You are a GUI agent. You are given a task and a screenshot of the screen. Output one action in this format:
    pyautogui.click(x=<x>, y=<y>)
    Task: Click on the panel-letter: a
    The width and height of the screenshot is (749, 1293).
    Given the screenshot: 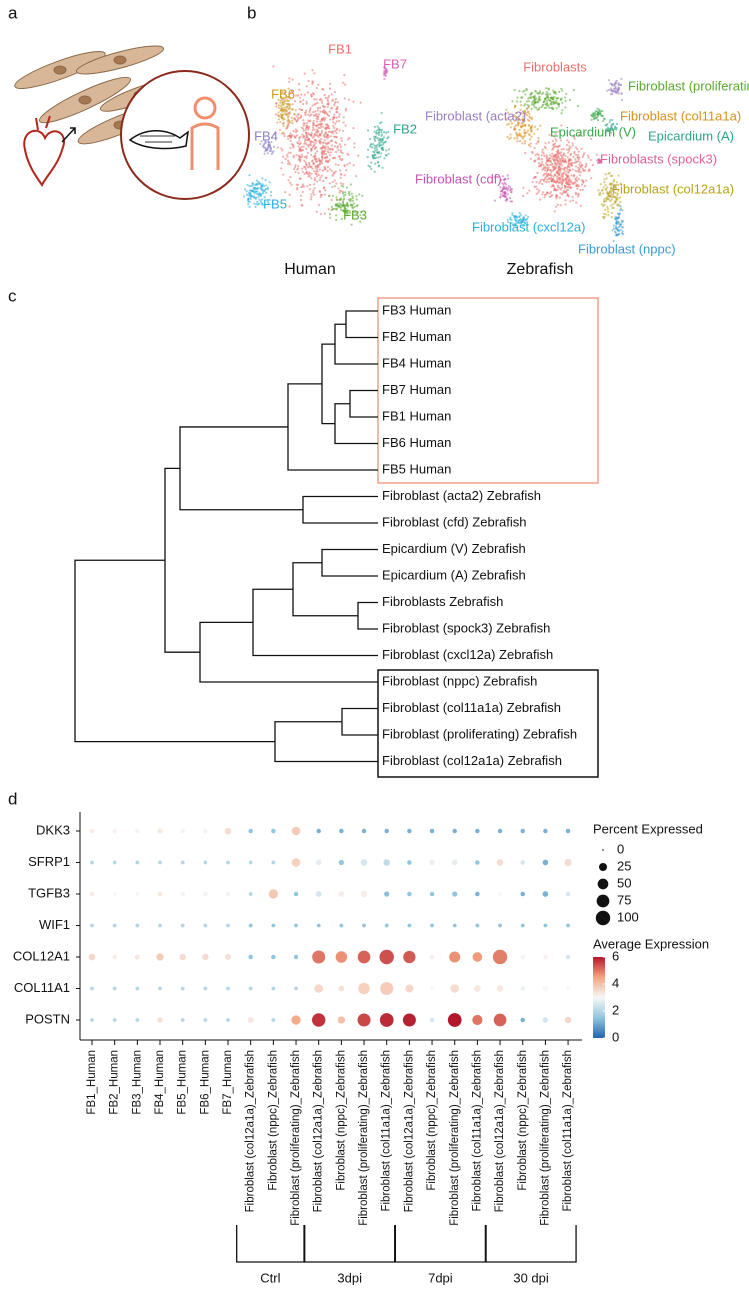 What is the action you would take?
    pyautogui.click(x=13, y=12)
    